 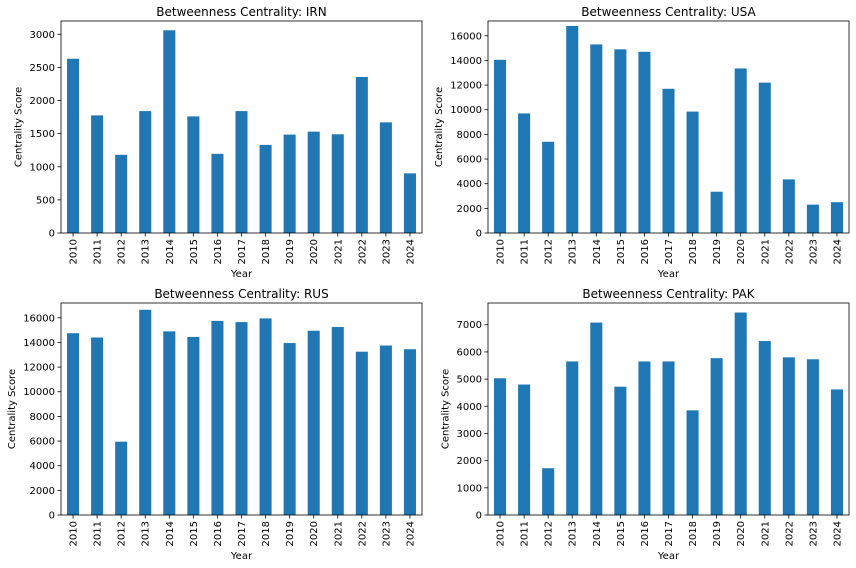 I want to click on x-axis-label: Year, so click(x=668, y=274).